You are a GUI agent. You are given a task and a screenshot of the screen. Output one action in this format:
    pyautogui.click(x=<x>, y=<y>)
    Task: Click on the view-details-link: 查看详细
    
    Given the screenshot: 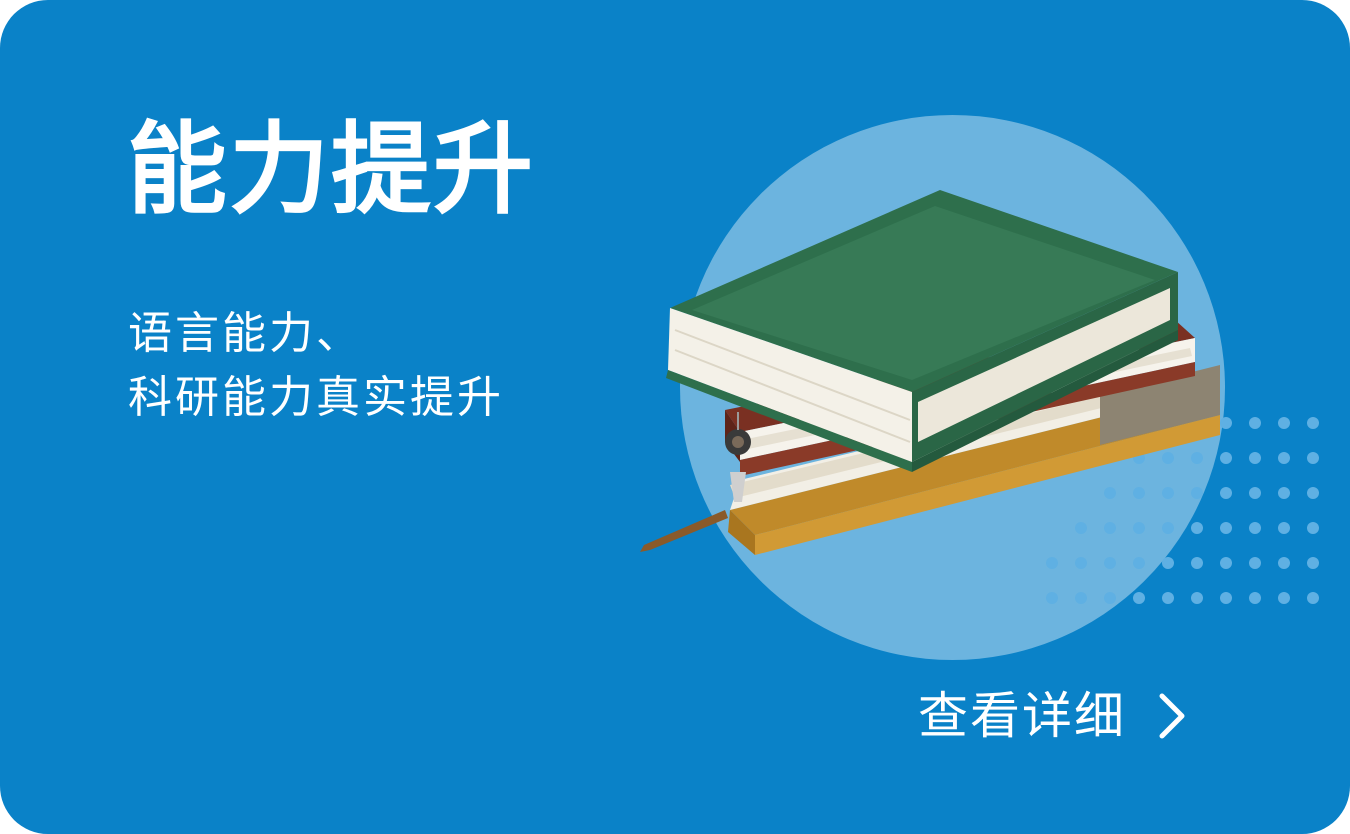 What is the action you would take?
    pyautogui.click(x=1053, y=716)
    